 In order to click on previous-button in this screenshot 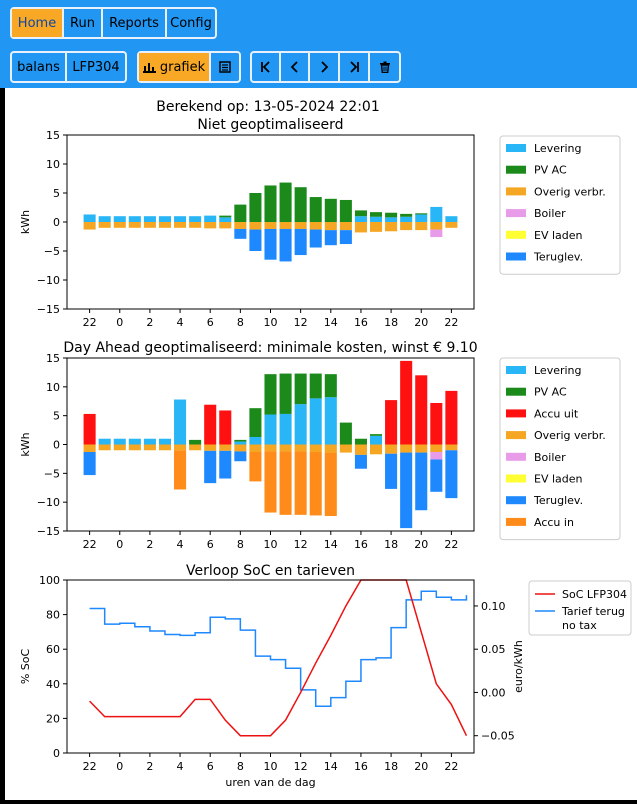, I will do `click(295, 67)`.